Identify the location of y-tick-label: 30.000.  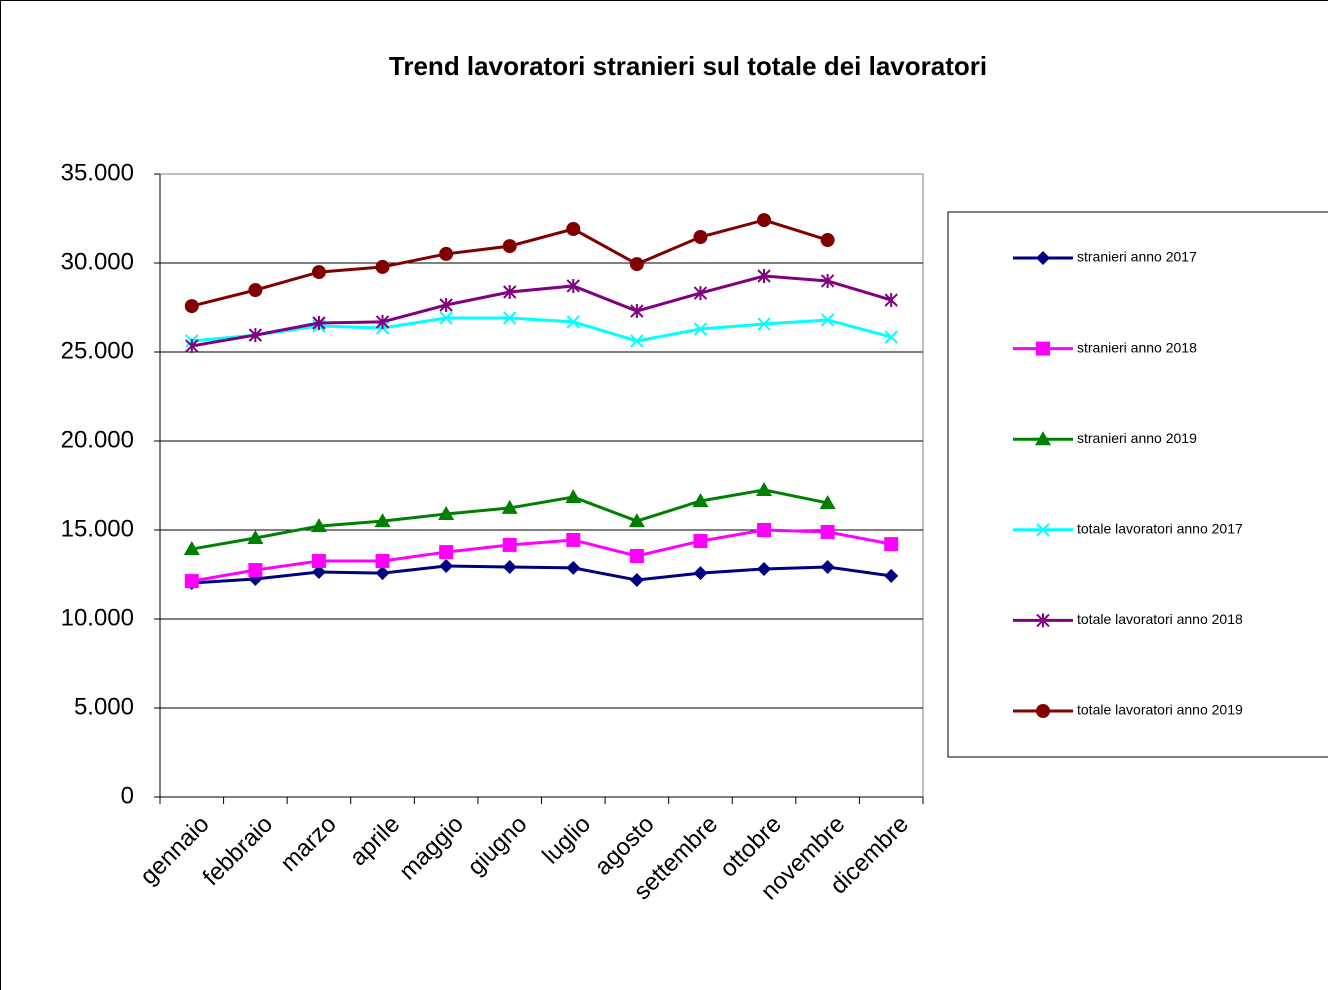
(97, 261).